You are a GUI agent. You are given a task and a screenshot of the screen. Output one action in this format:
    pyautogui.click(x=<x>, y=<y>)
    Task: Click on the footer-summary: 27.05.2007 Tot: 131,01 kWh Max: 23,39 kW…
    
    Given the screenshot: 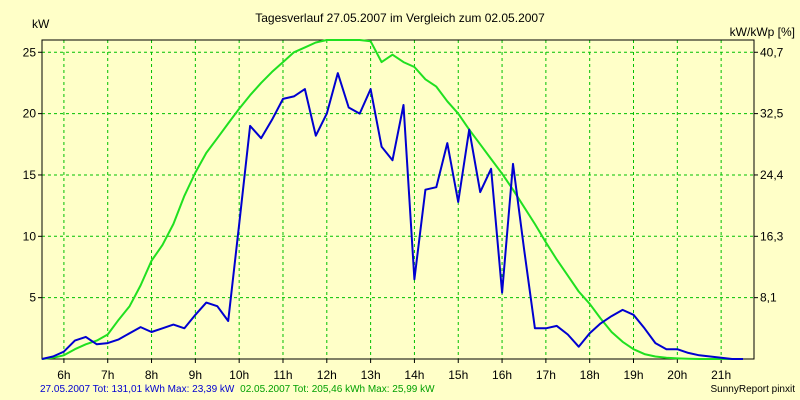 What is the action you would take?
    pyautogui.click(x=237, y=389)
    